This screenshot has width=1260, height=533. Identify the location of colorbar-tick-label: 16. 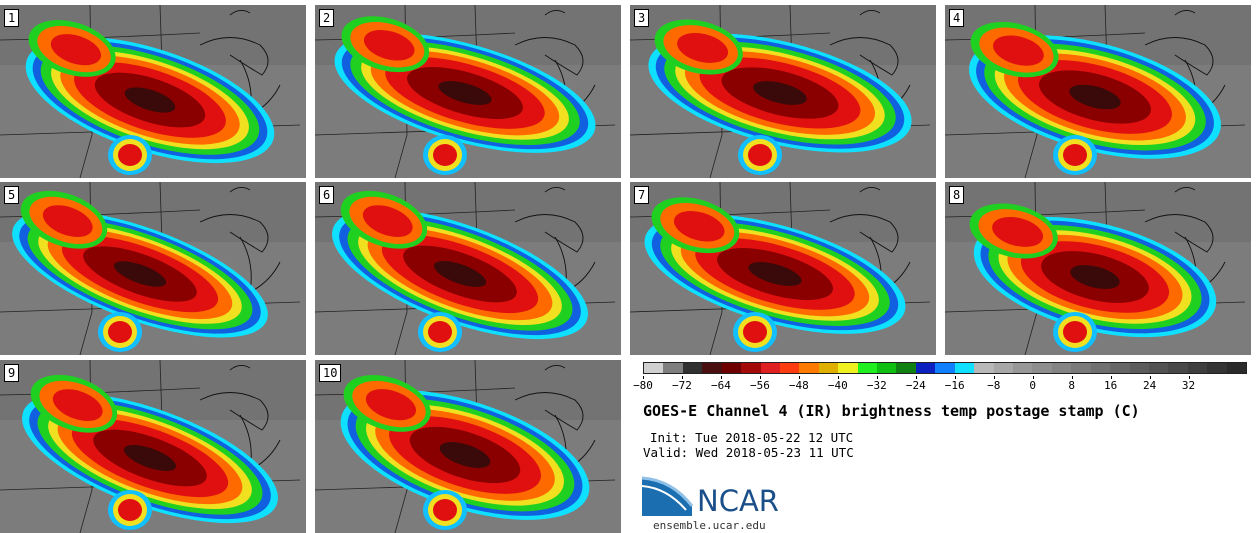
(1110, 385).